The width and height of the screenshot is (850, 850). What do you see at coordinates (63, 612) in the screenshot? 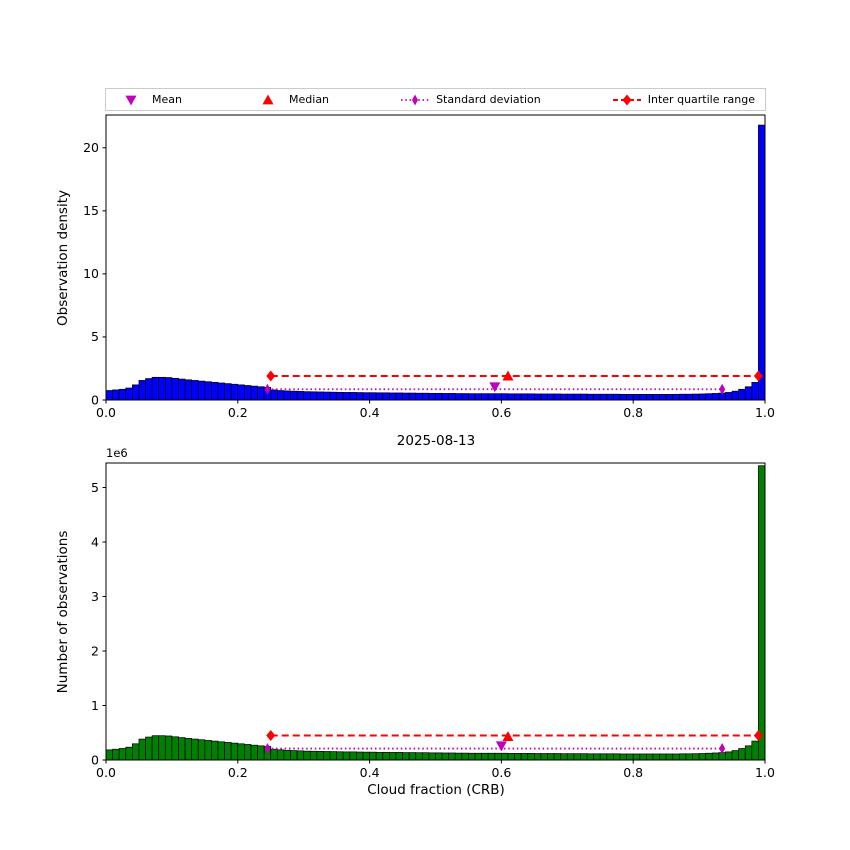
I see `bottom-y-axis-label: Number of observations` at bounding box center [63, 612].